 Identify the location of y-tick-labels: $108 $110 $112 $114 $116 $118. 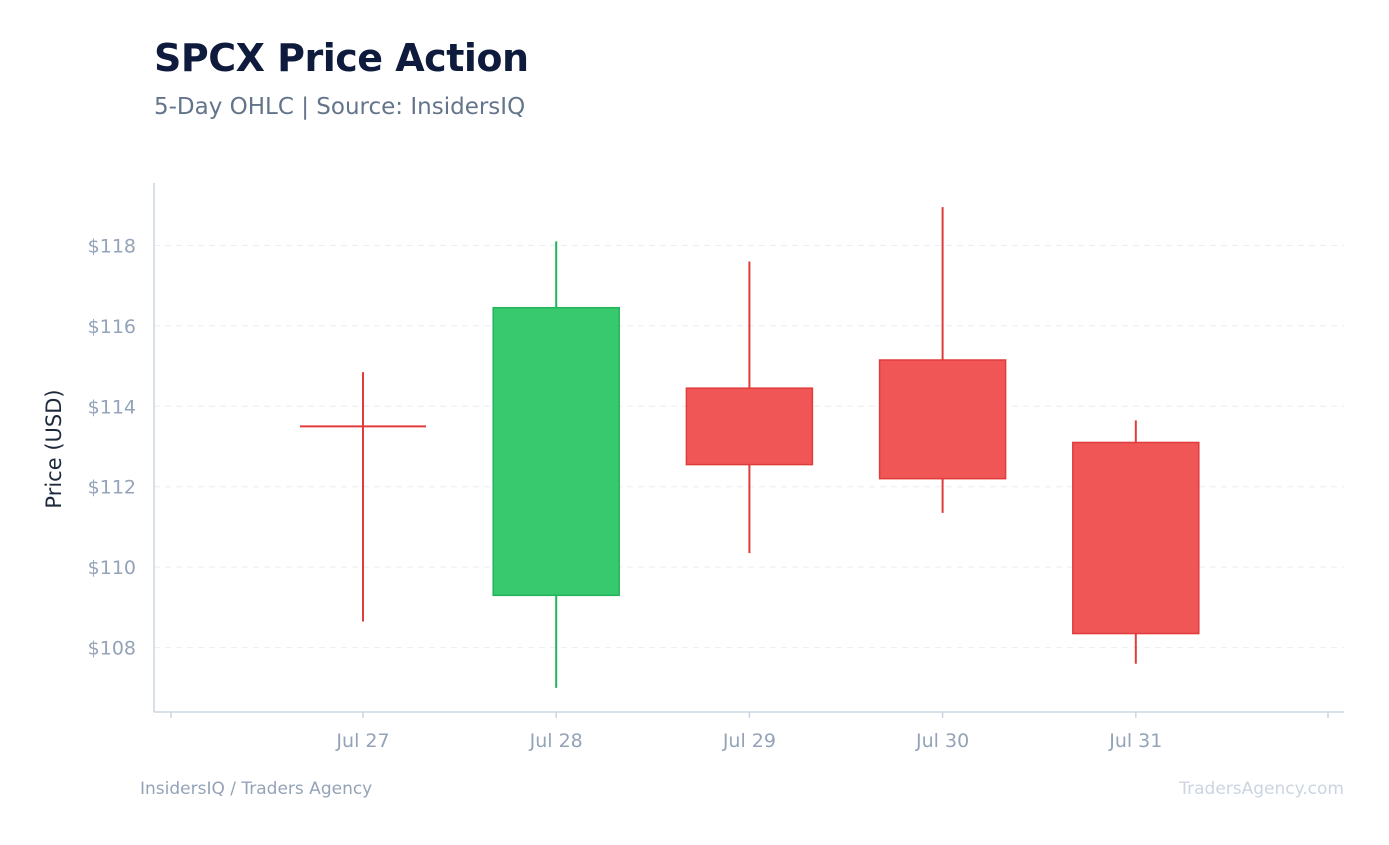
(112, 447).